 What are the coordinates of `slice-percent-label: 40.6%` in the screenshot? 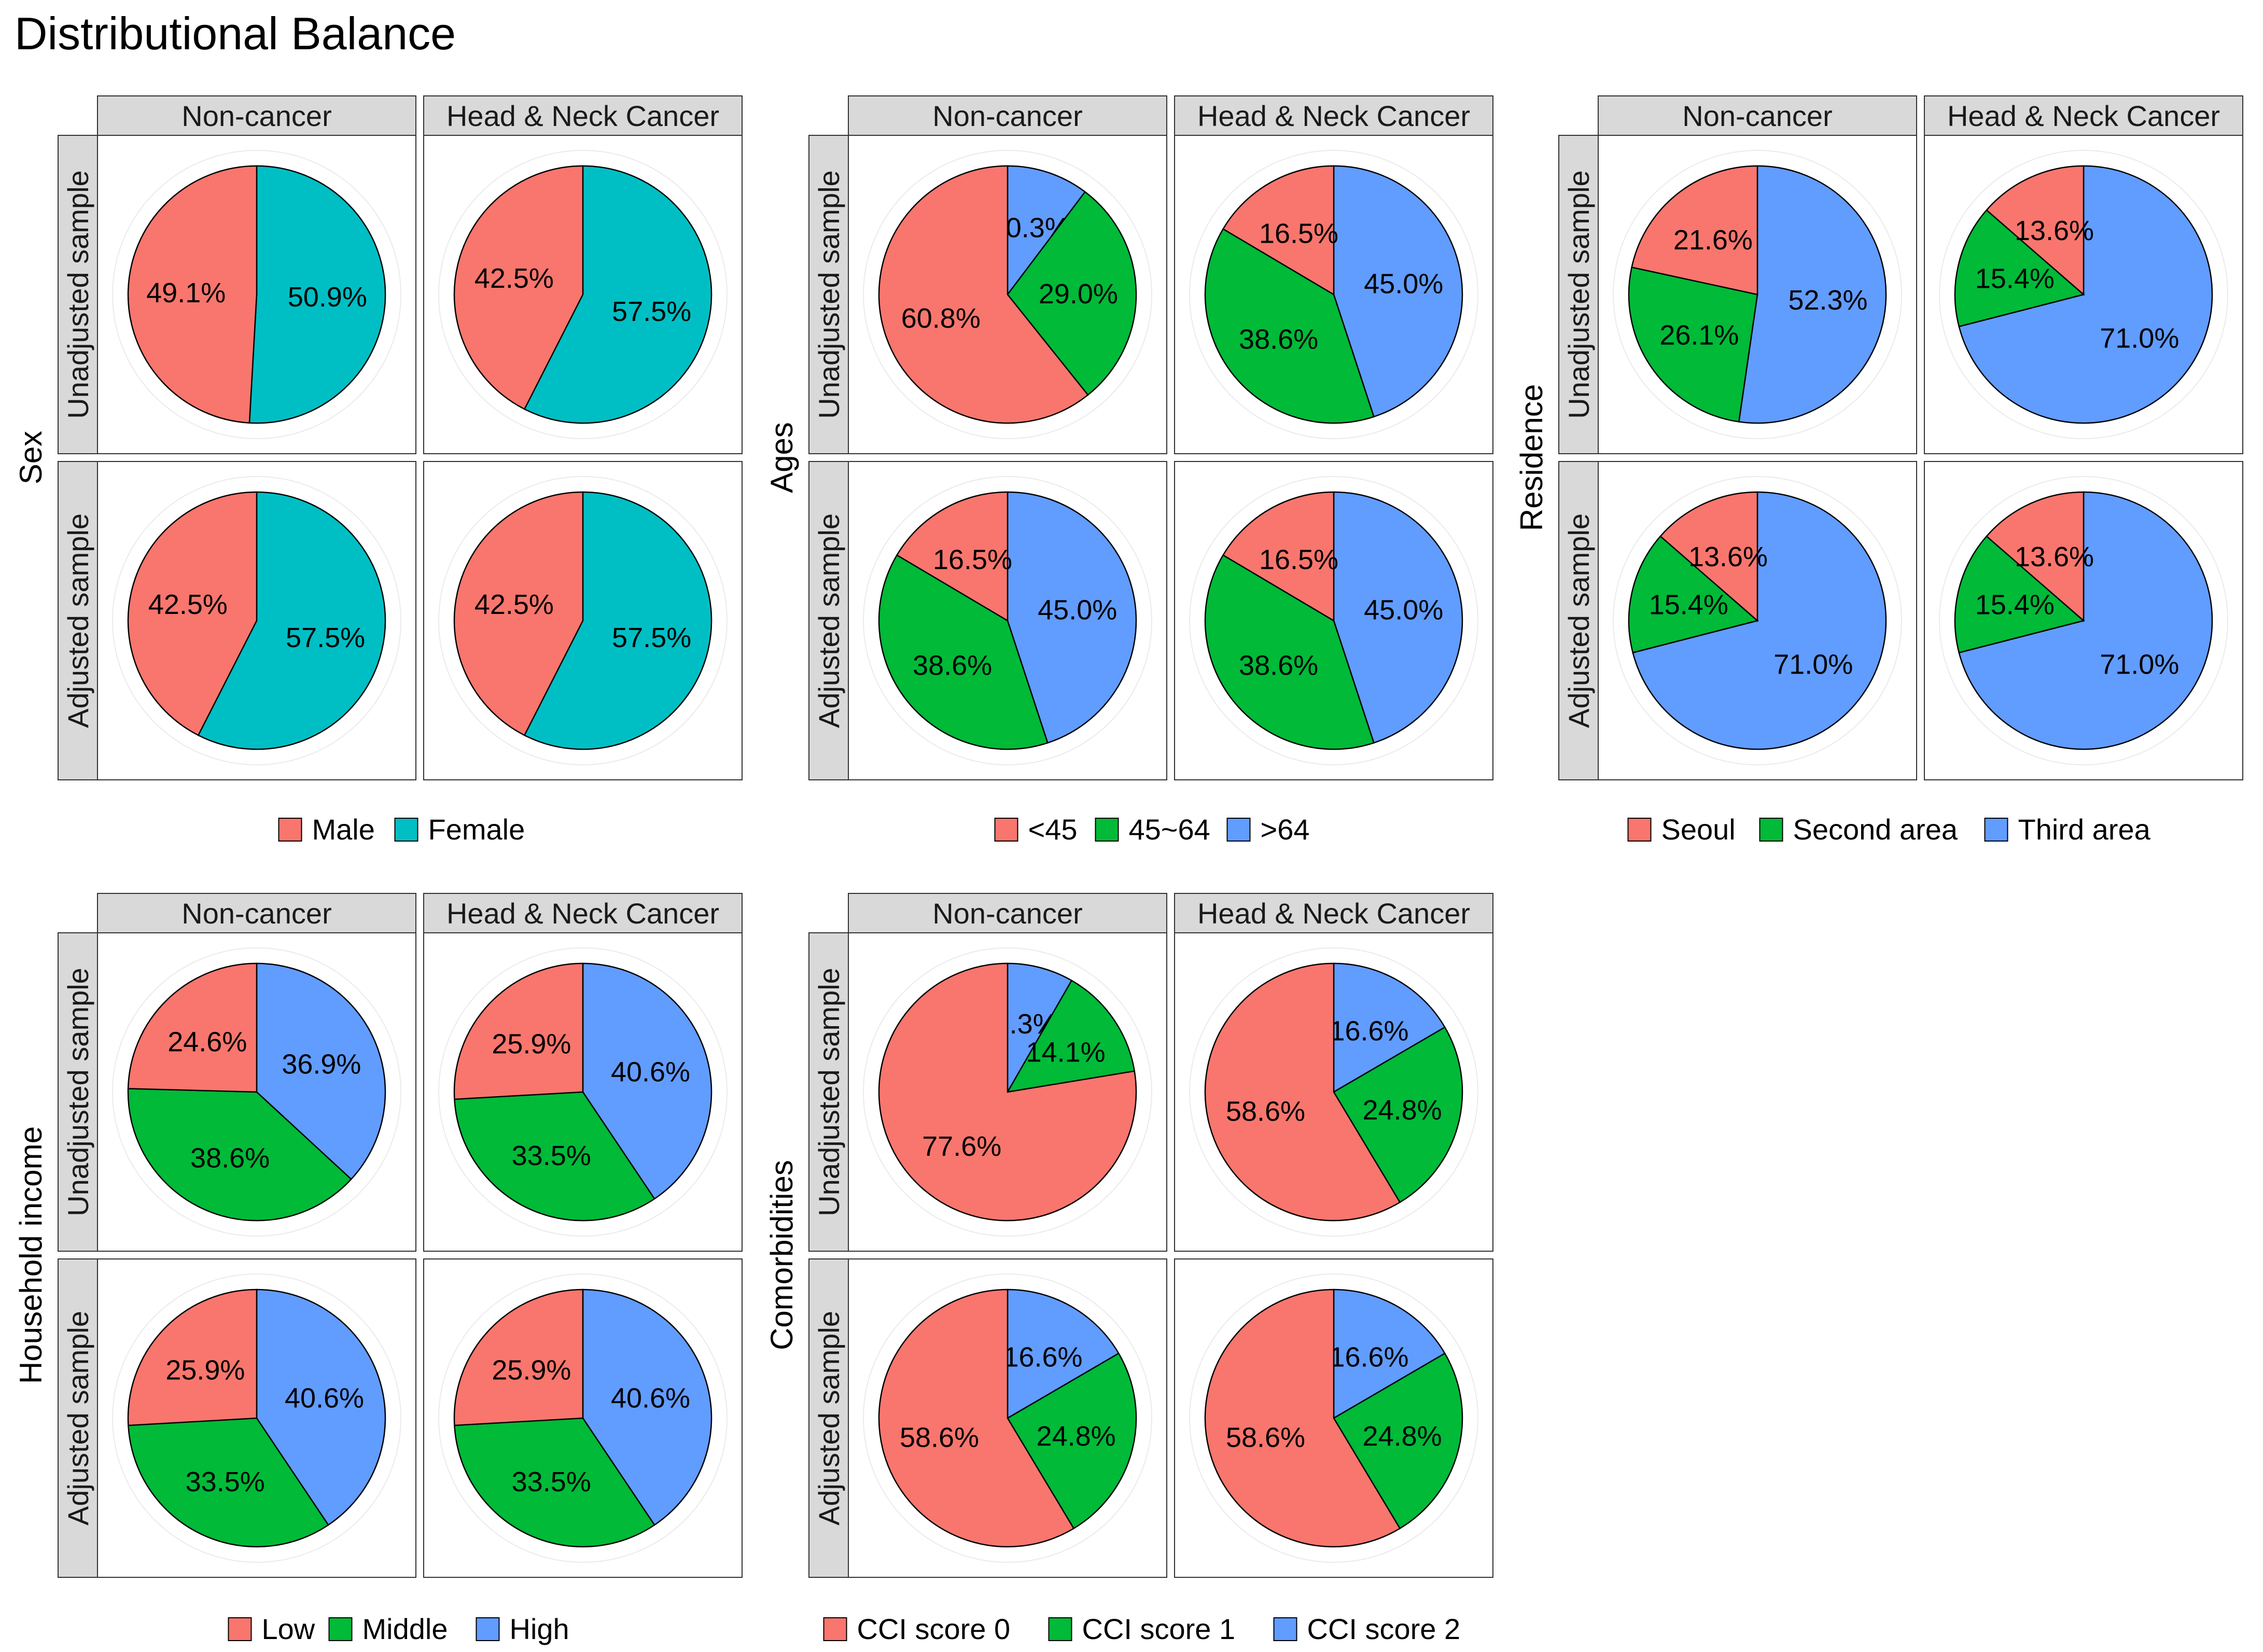 It's located at (650, 1397).